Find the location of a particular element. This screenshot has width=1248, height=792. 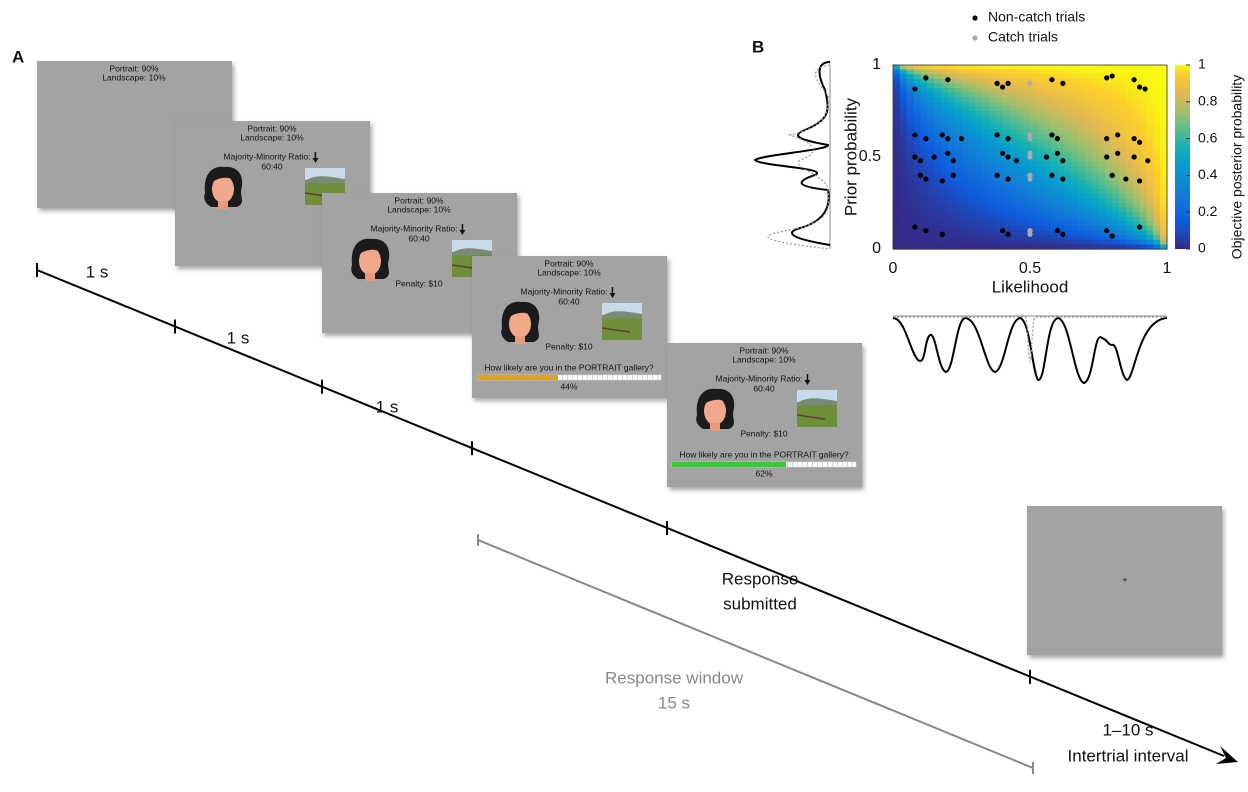

ratio-arrow-head is located at coordinates (807, 382).